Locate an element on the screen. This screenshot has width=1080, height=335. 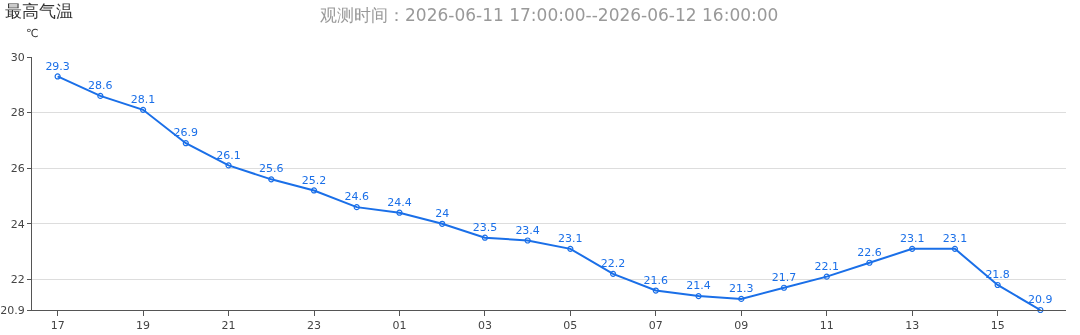
x-tick-label: 03 is located at coordinates (484, 326).